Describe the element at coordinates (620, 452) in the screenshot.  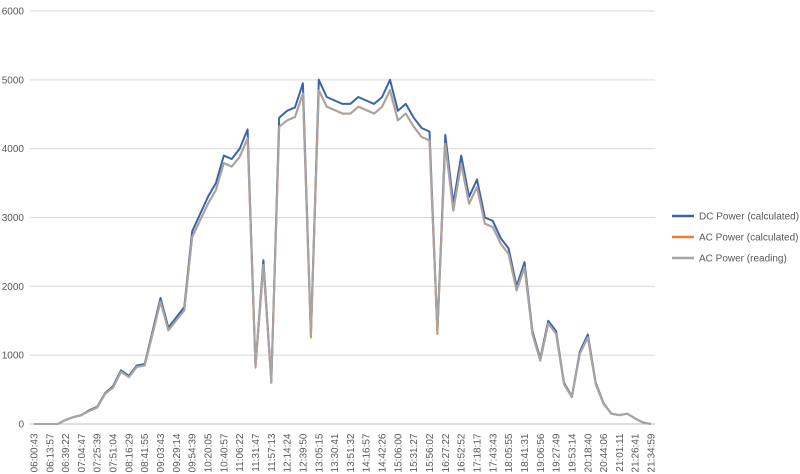
I see `x-tick-label: 21:01:11` at that location.